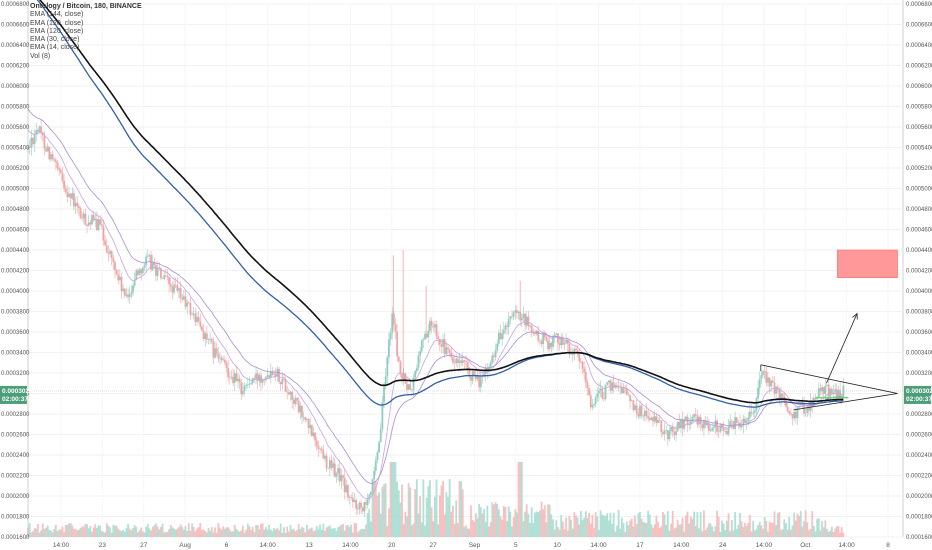 This screenshot has width=932, height=550. I want to click on triangle-upper-trendline, so click(829, 379).